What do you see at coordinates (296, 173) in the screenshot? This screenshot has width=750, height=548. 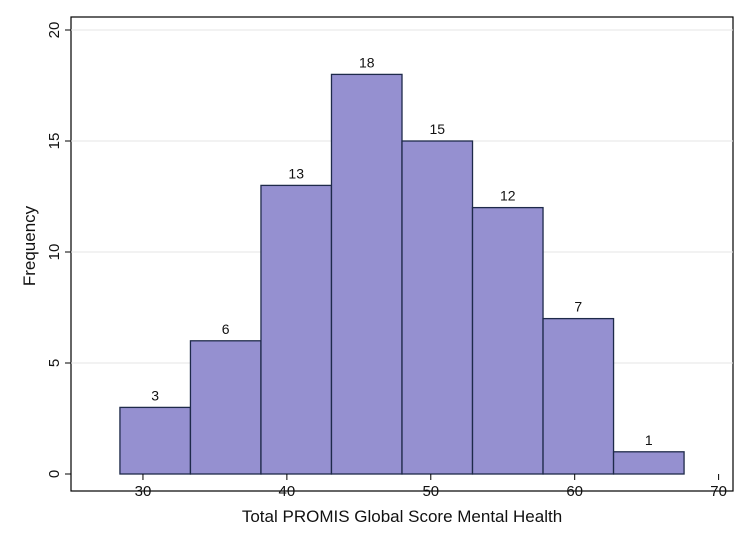 I see `bar-value-label: 13` at bounding box center [296, 173].